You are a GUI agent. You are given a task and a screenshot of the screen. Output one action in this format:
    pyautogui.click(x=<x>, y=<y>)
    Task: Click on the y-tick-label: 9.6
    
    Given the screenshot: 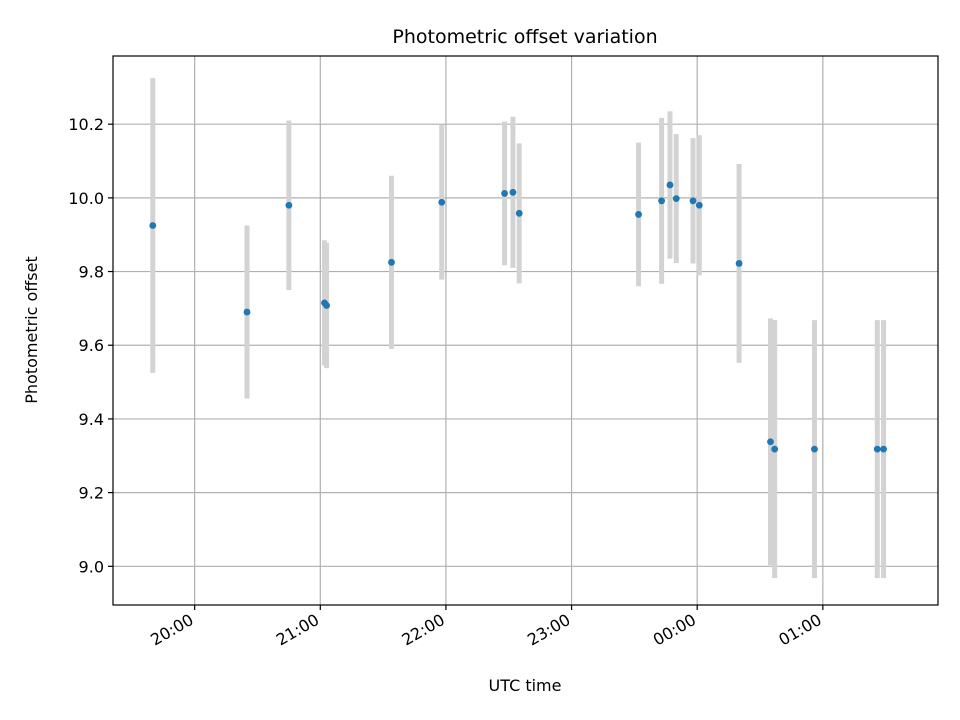 What is the action you would take?
    pyautogui.click(x=91, y=345)
    